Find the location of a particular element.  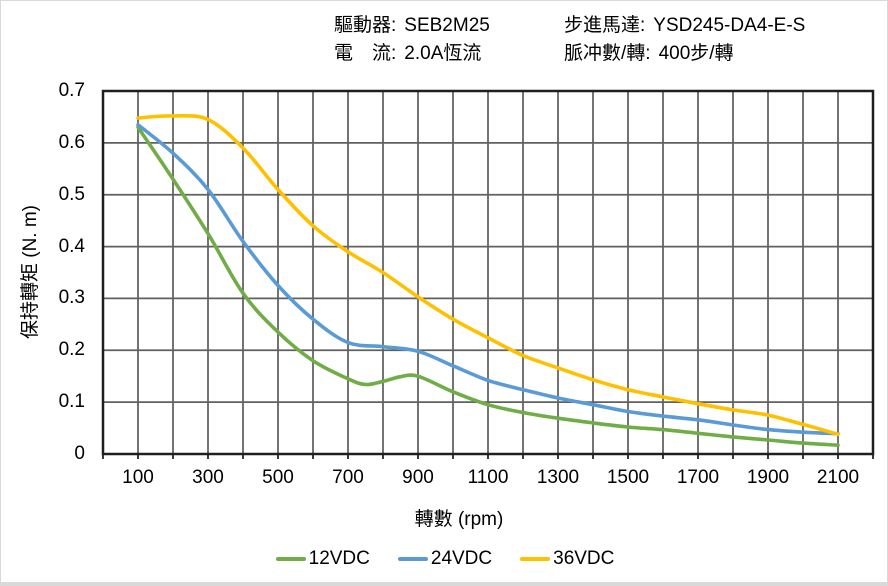

y-tick-label: 0.3 is located at coordinates (71, 298).